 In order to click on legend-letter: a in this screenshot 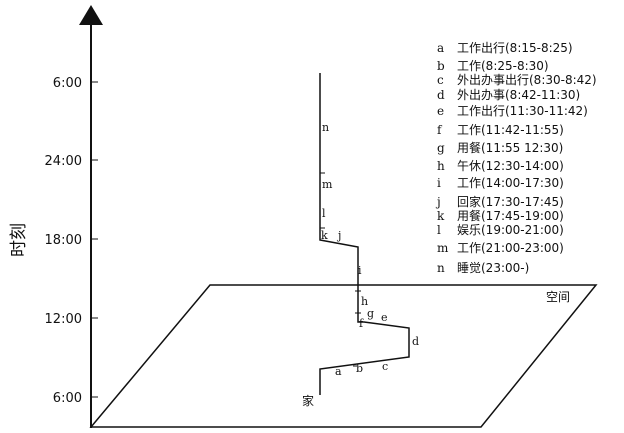, I will do `click(440, 48)`.